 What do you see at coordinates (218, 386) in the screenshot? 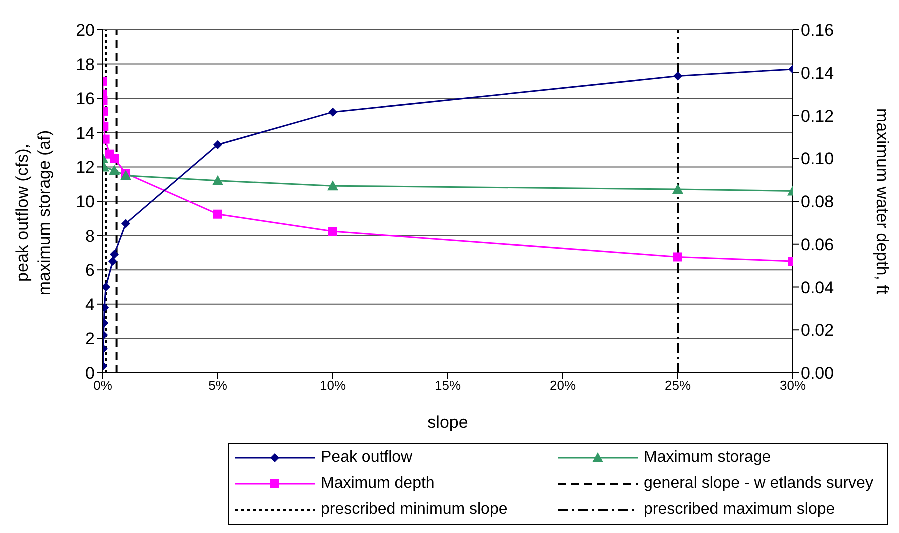
I see `x-tick-label: 5%` at bounding box center [218, 386].